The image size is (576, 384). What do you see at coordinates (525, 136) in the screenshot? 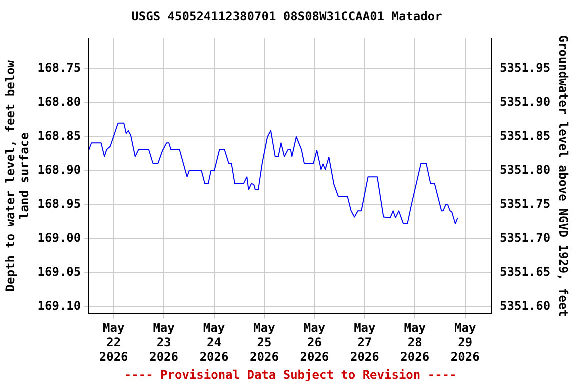
I see `y2-tick-label: 5351.85` at bounding box center [525, 136].